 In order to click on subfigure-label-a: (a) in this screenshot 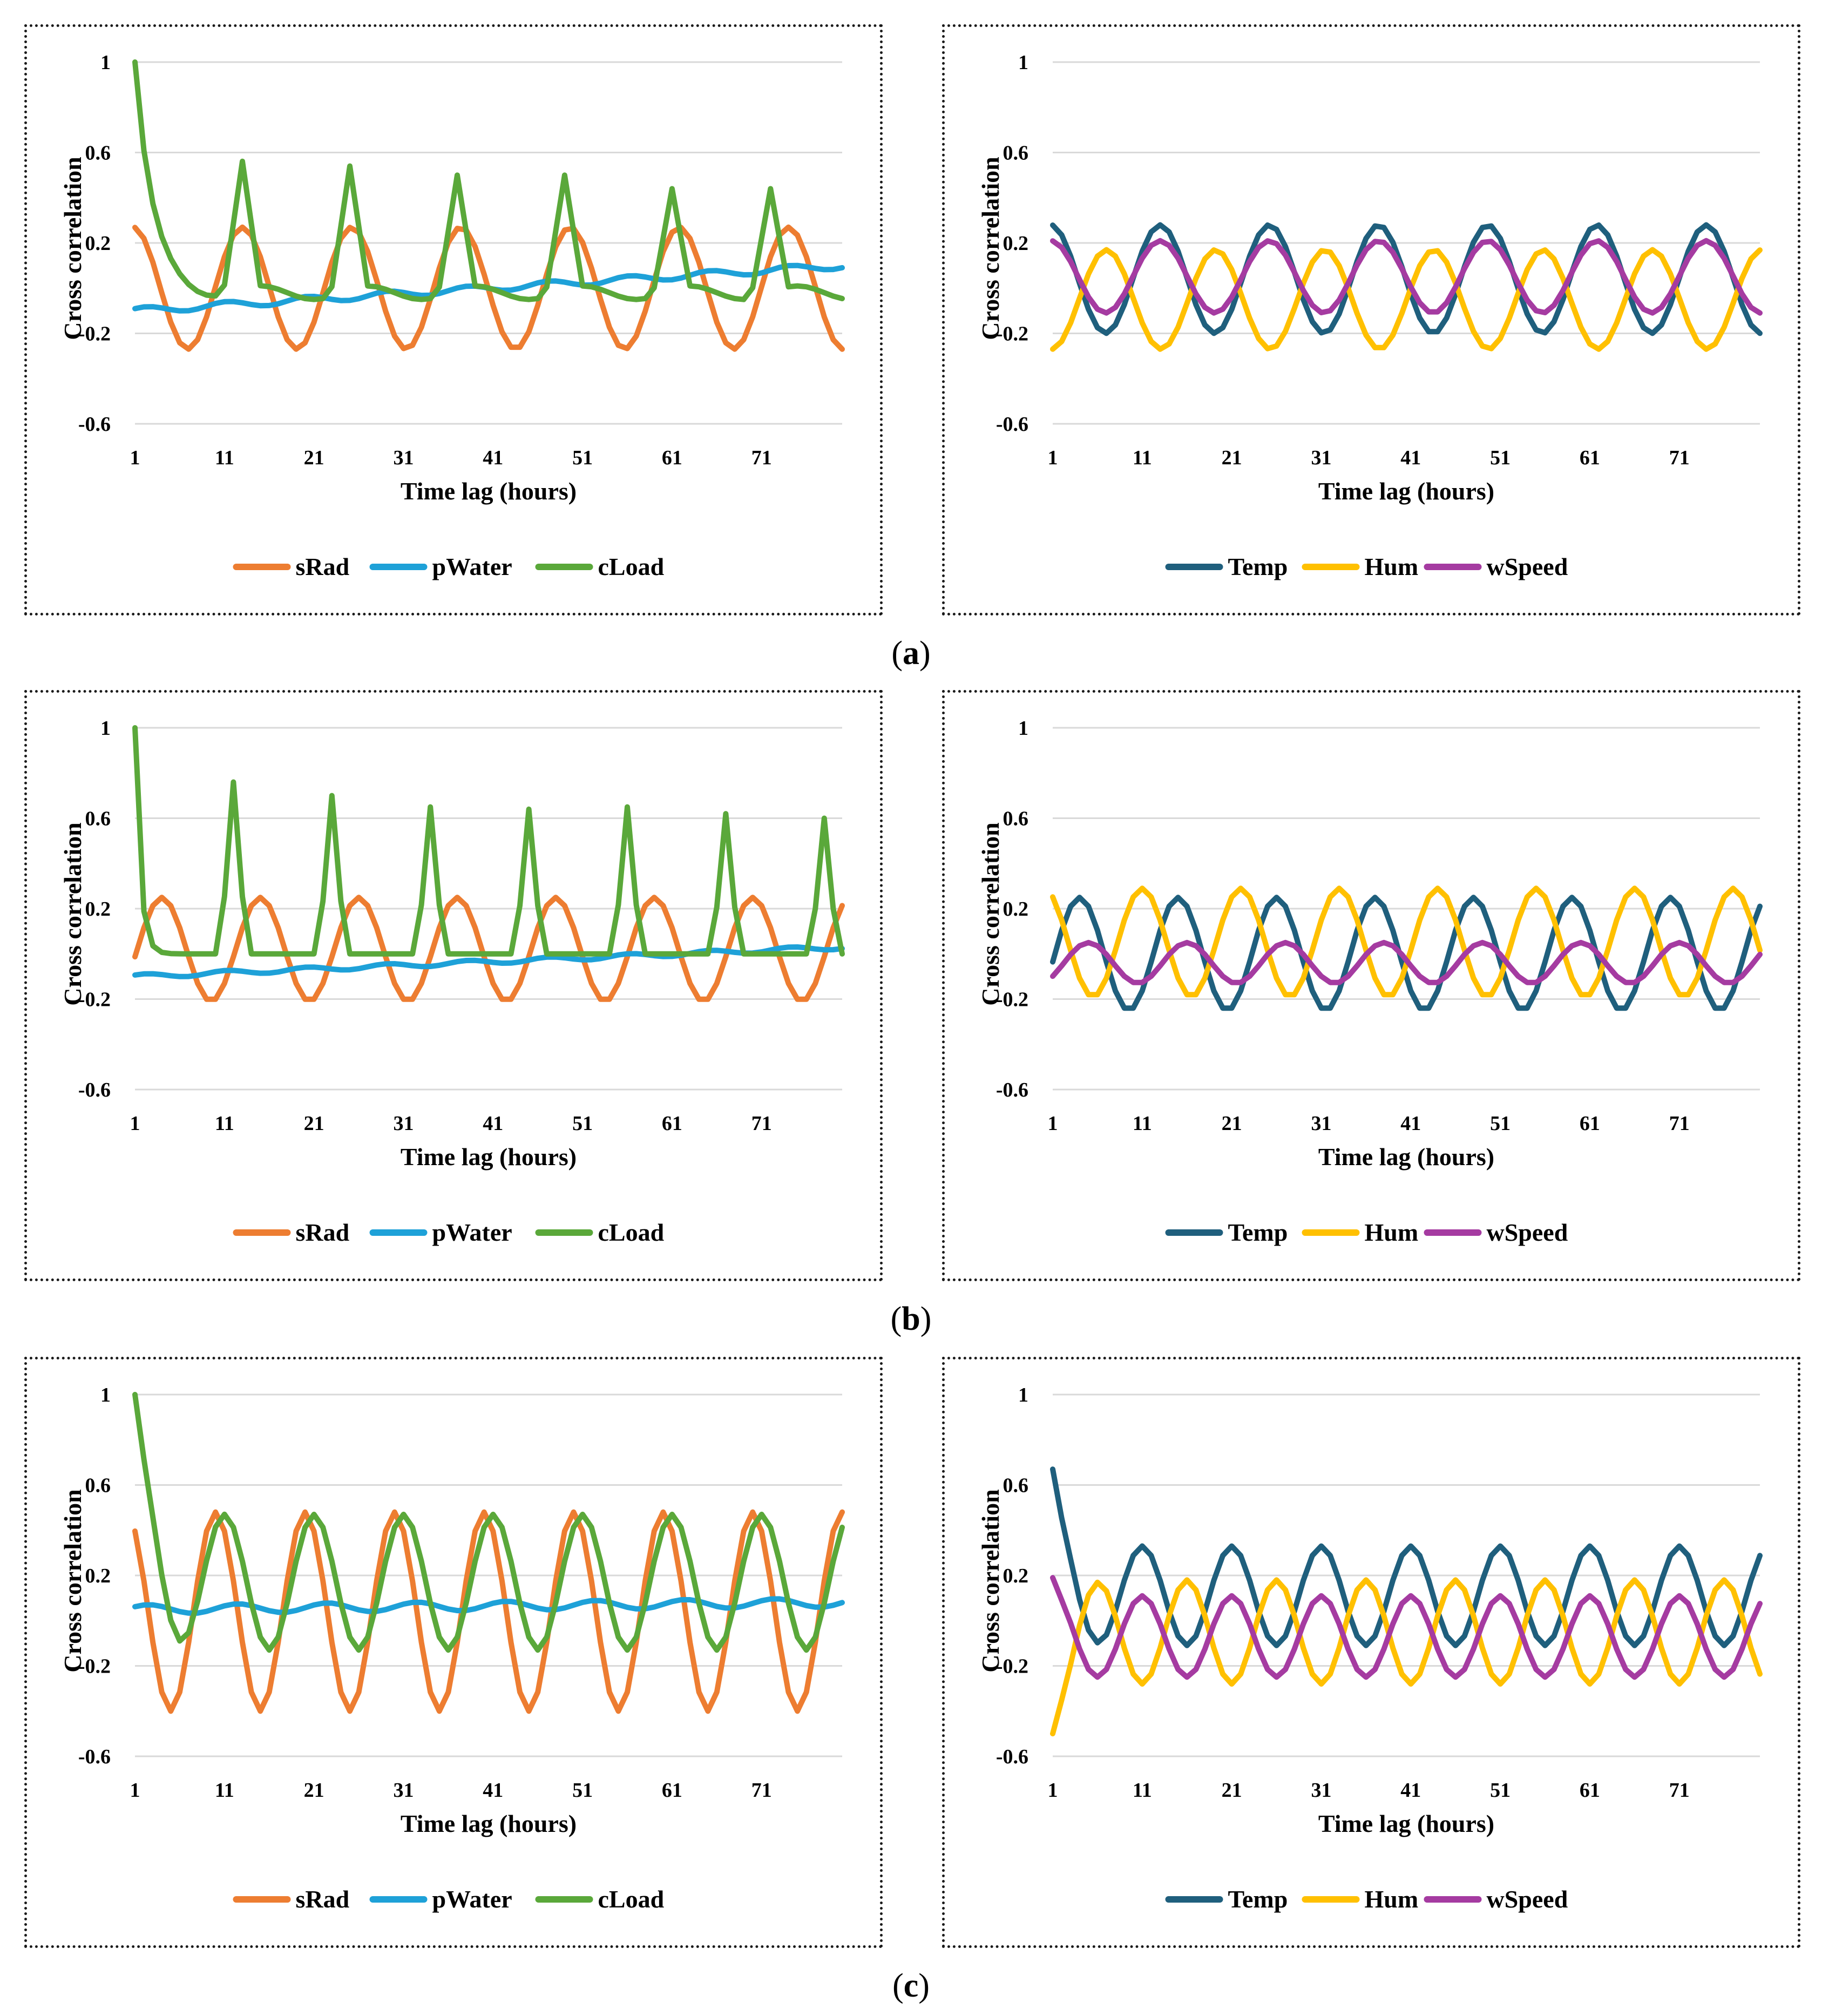, I will do `click(911, 654)`.